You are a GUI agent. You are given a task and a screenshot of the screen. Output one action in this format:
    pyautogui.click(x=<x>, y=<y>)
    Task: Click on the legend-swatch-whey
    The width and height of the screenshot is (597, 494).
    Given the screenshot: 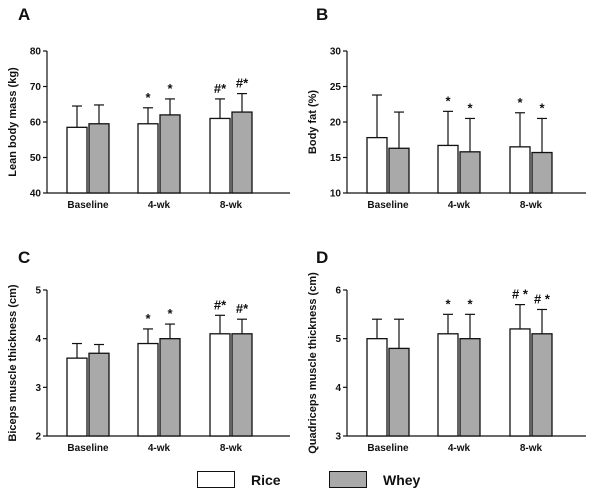 What is the action you would take?
    pyautogui.click(x=348, y=479)
    